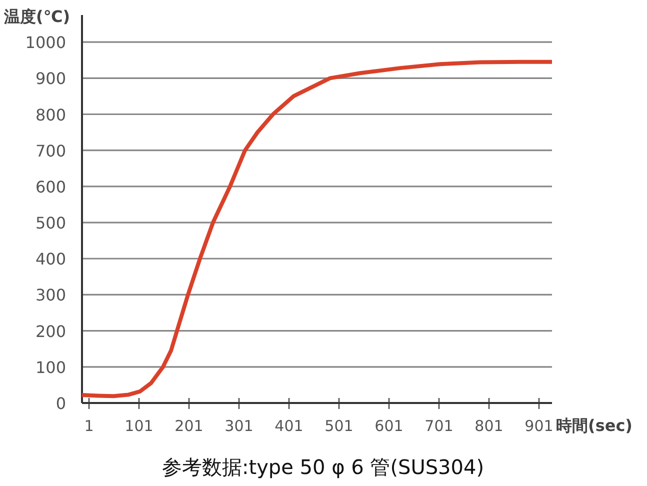 The height and width of the screenshot is (486, 647). What do you see at coordinates (239, 426) in the screenshot?
I see `x-tick-label: 301` at bounding box center [239, 426].